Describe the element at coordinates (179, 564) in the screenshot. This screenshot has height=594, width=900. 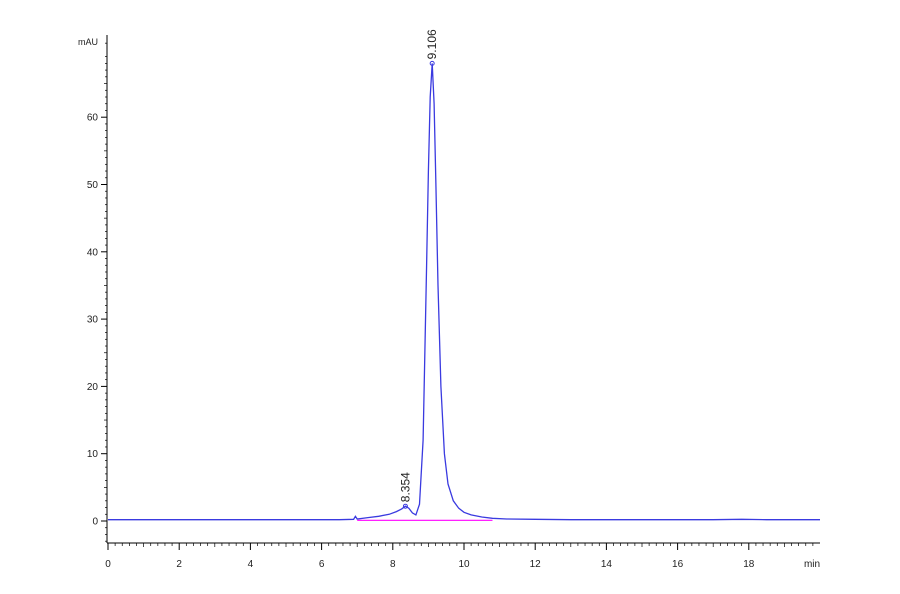
I see `x-tick-label: 2` at that location.